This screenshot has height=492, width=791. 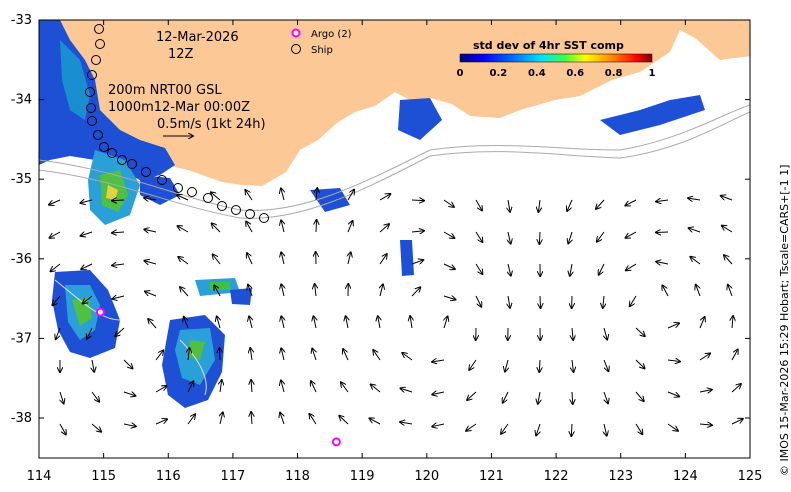 I want to click on x-tick-label: 117, so click(x=232, y=476).